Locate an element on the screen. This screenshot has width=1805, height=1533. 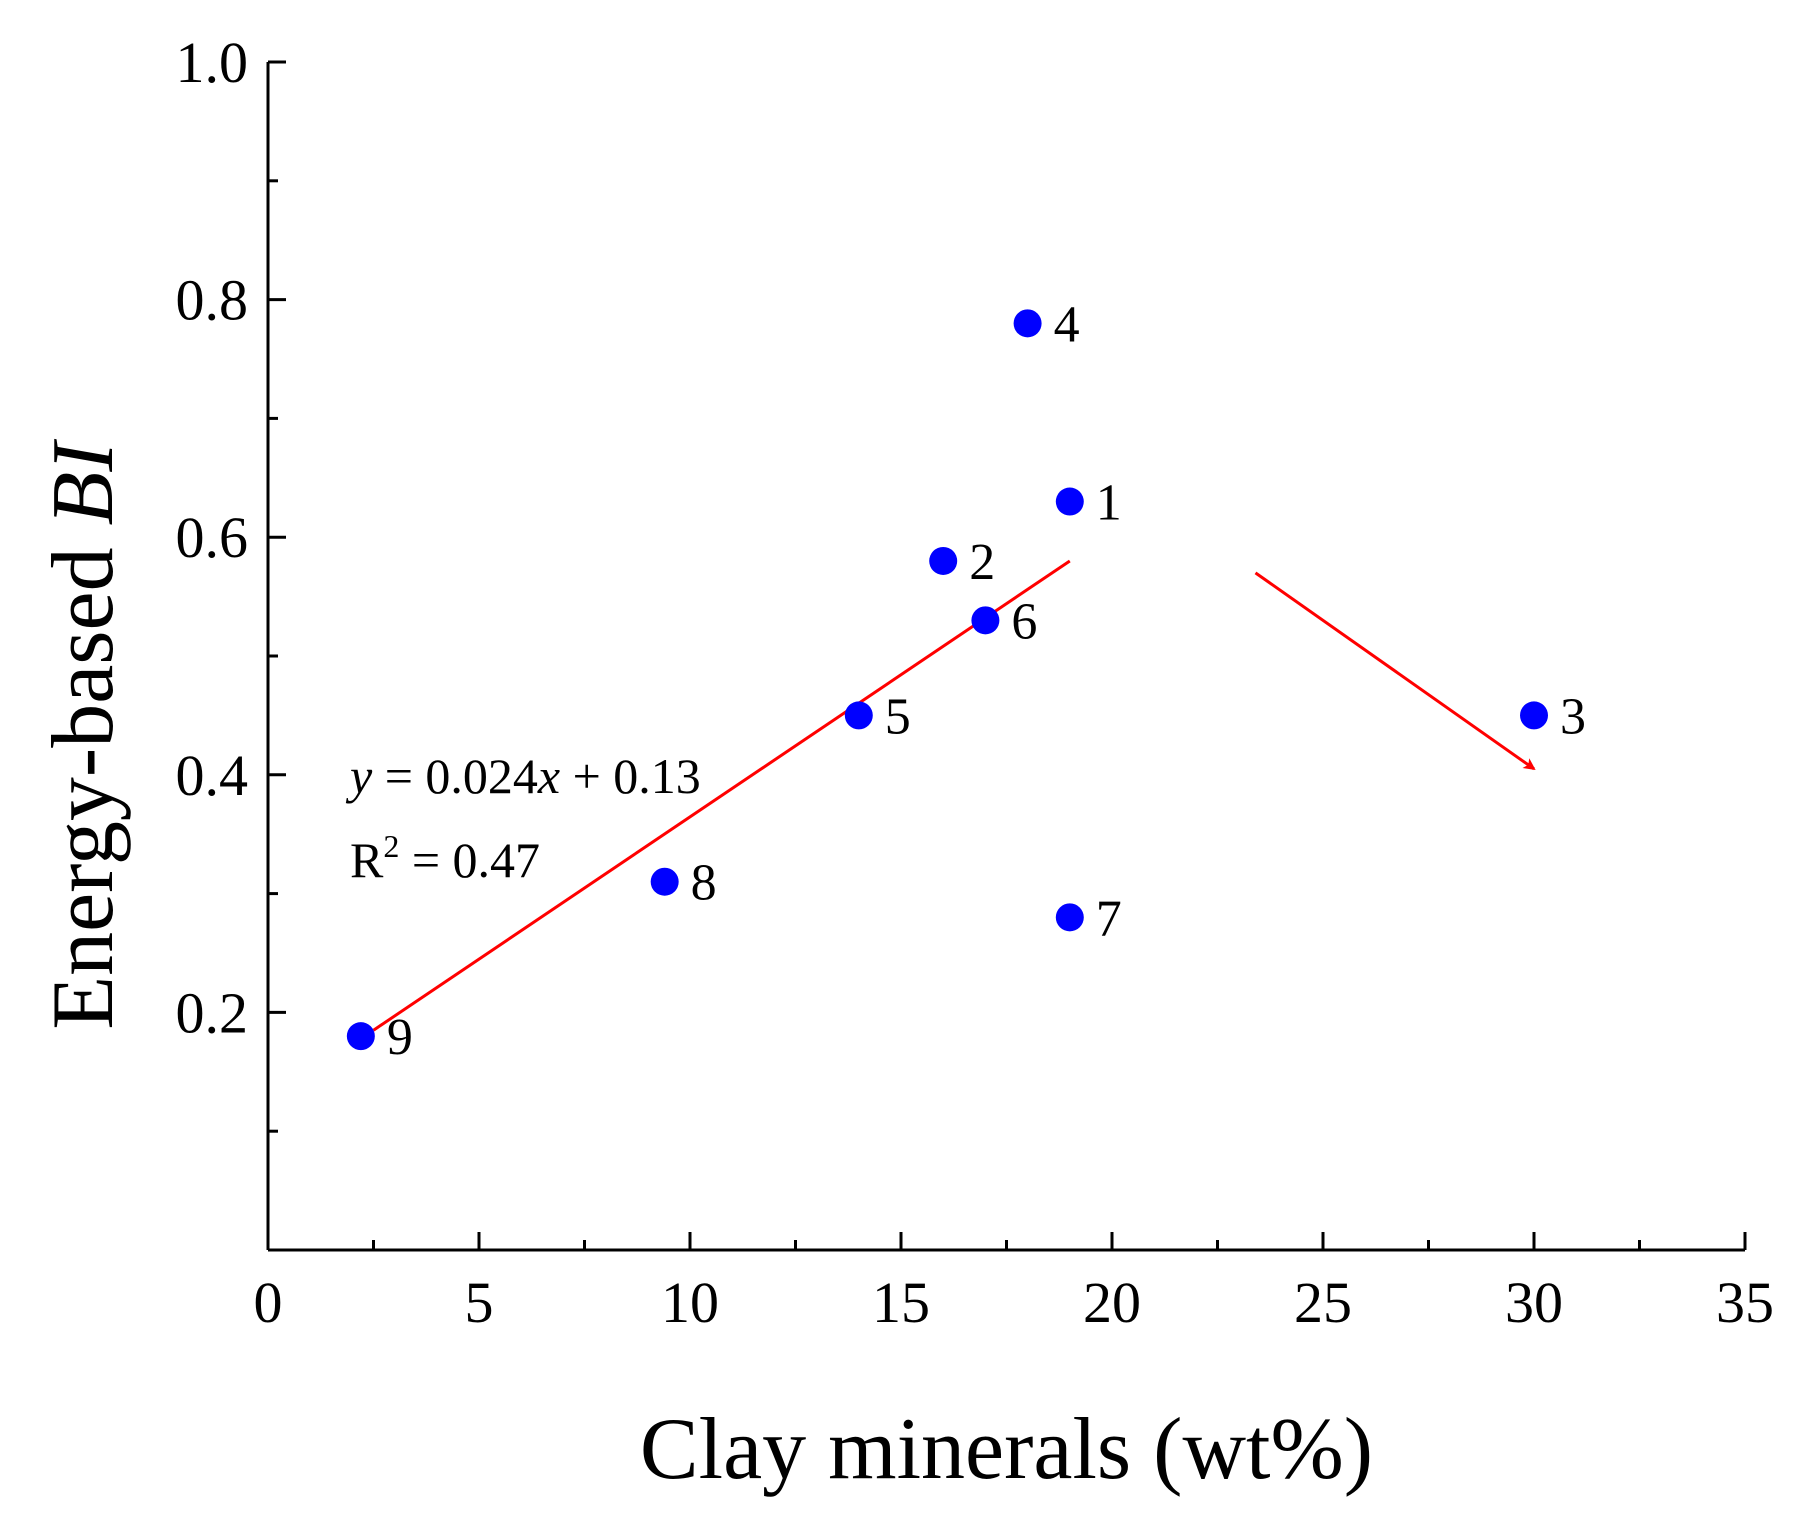
r-squared: R2 = 0.47 is located at coordinates (445, 858).